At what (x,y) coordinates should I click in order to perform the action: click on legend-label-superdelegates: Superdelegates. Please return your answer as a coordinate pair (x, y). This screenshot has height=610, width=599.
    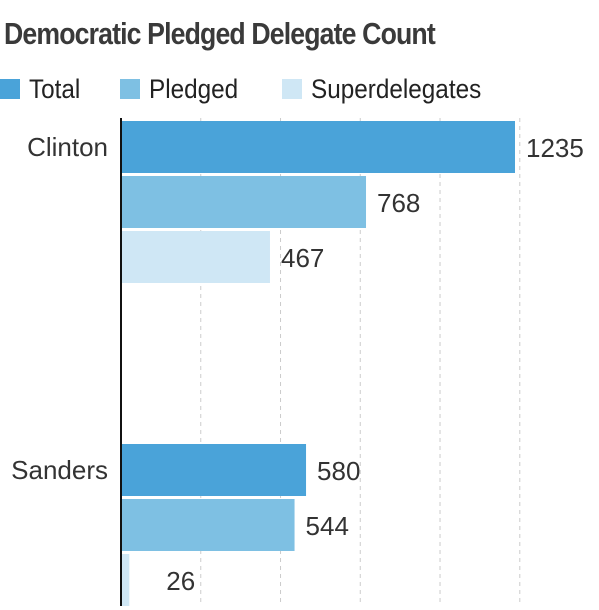
    Looking at the image, I should click on (396, 88).